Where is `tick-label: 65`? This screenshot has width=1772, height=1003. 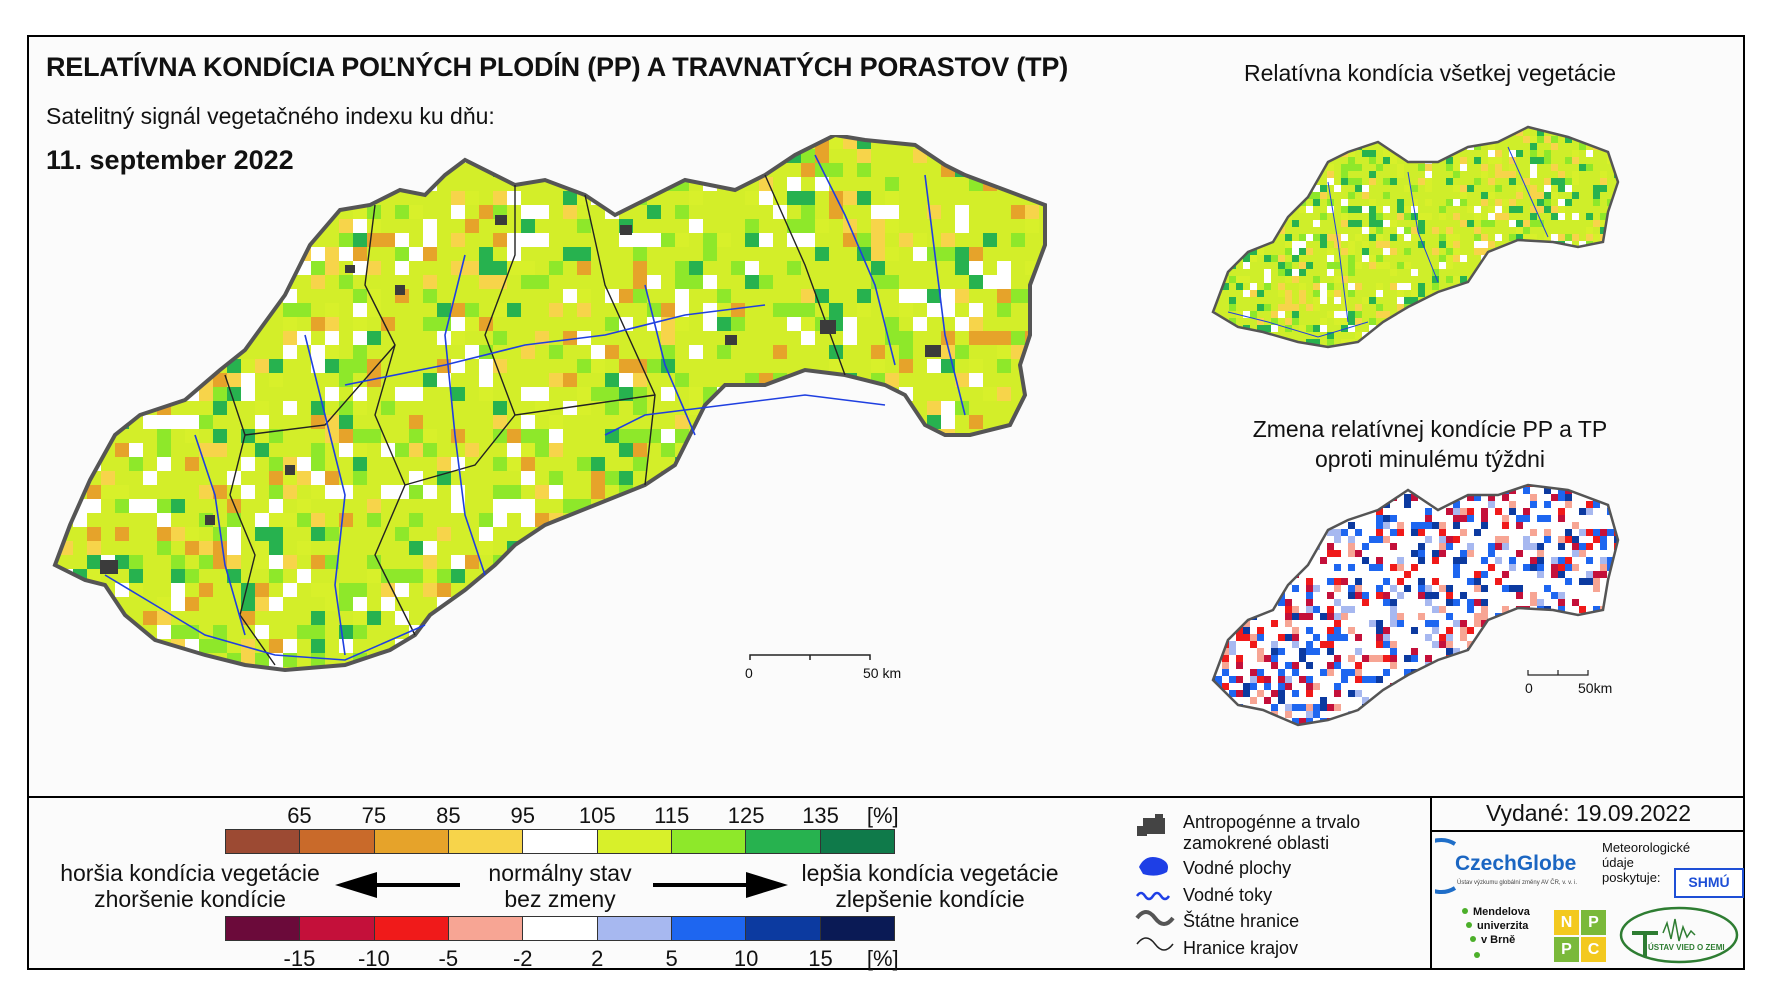 tick-label: 65 is located at coordinates (299, 815).